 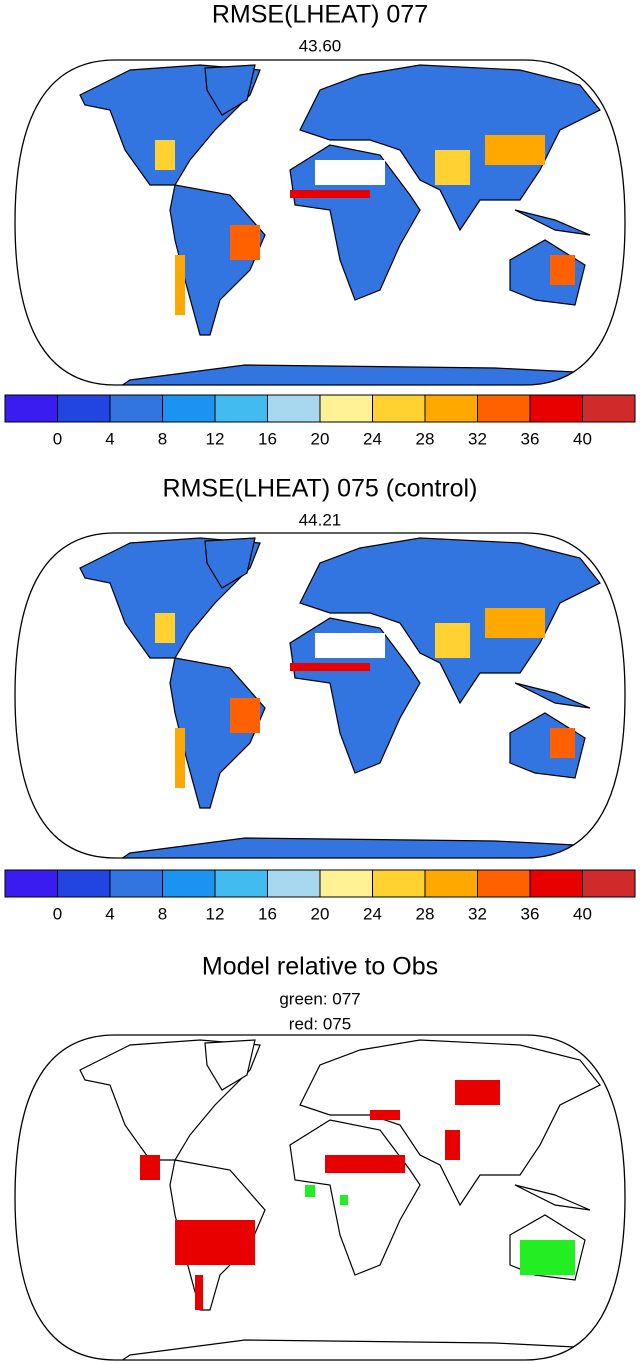 I want to click on legend-line: green: 077, so click(x=319, y=998).